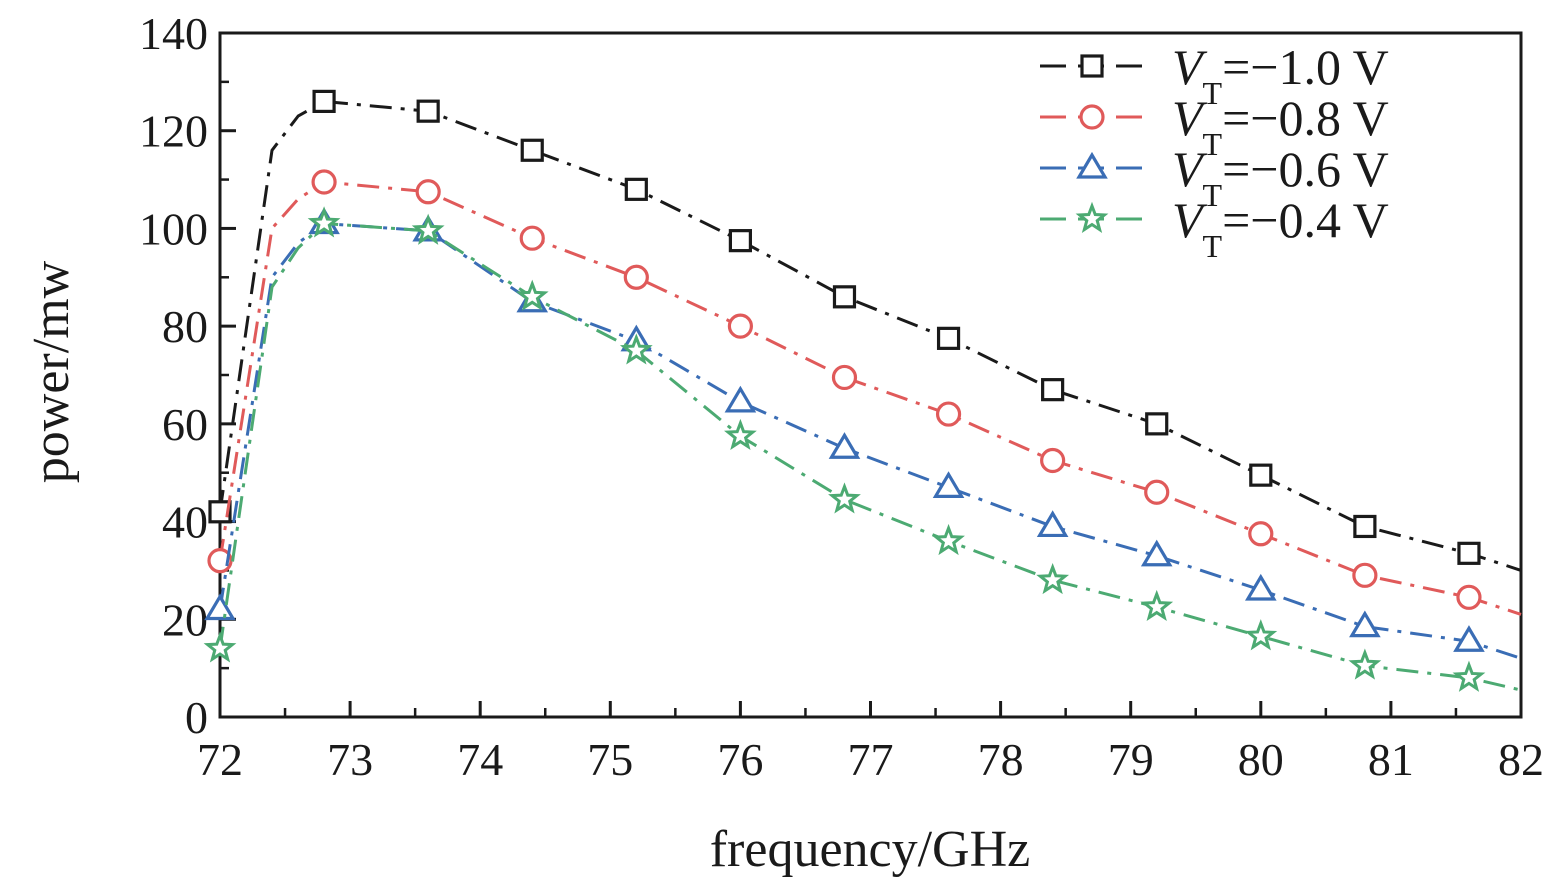  Describe the element at coordinates (1280, 228) in the screenshot. I see `legend-label: VT=−0.4 V` at that location.